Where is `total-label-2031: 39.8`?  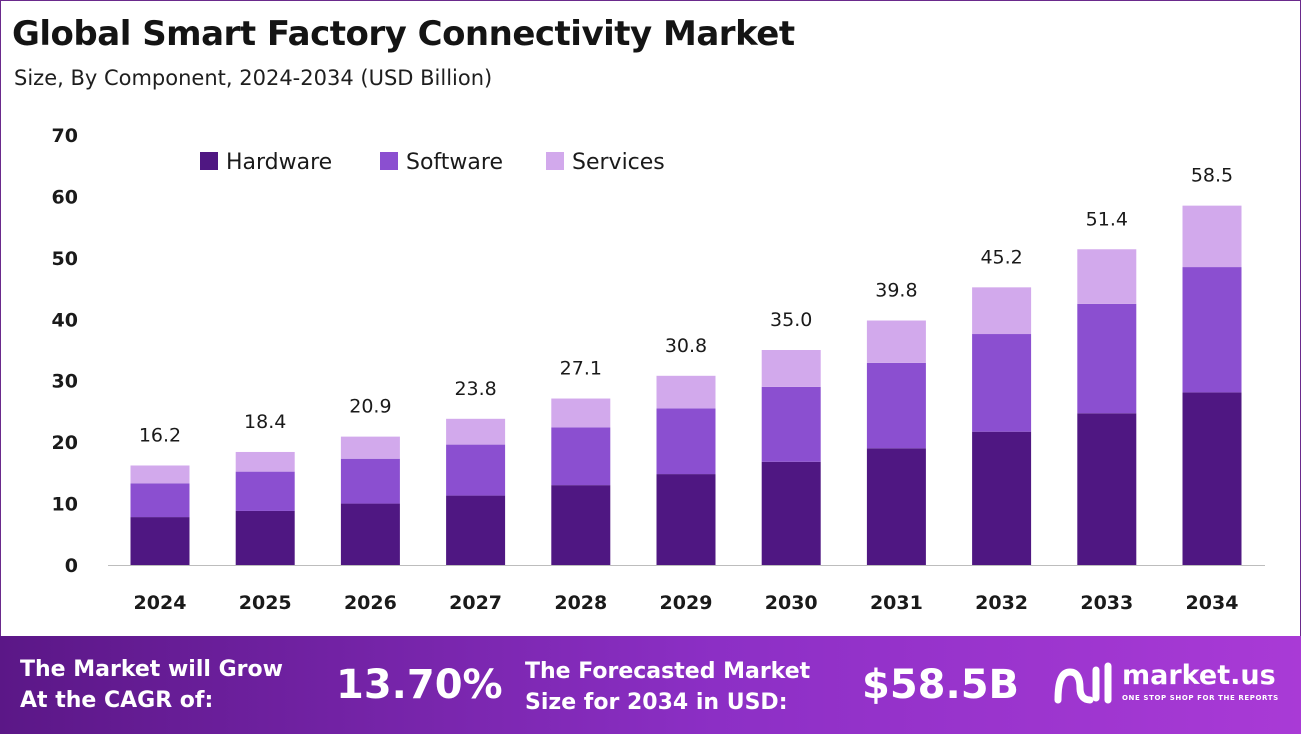
total-label-2031: 39.8 is located at coordinates (896, 291).